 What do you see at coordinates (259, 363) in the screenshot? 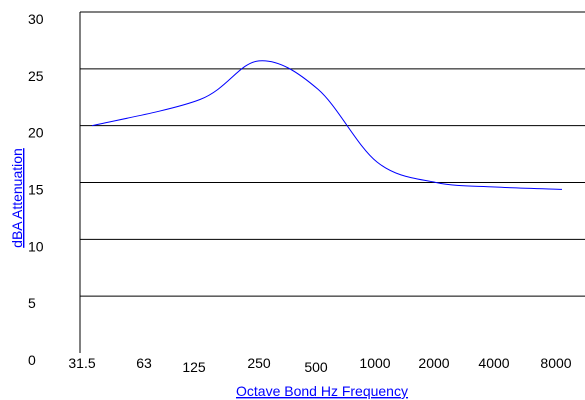
I see `x-tick-label: 250` at bounding box center [259, 363].